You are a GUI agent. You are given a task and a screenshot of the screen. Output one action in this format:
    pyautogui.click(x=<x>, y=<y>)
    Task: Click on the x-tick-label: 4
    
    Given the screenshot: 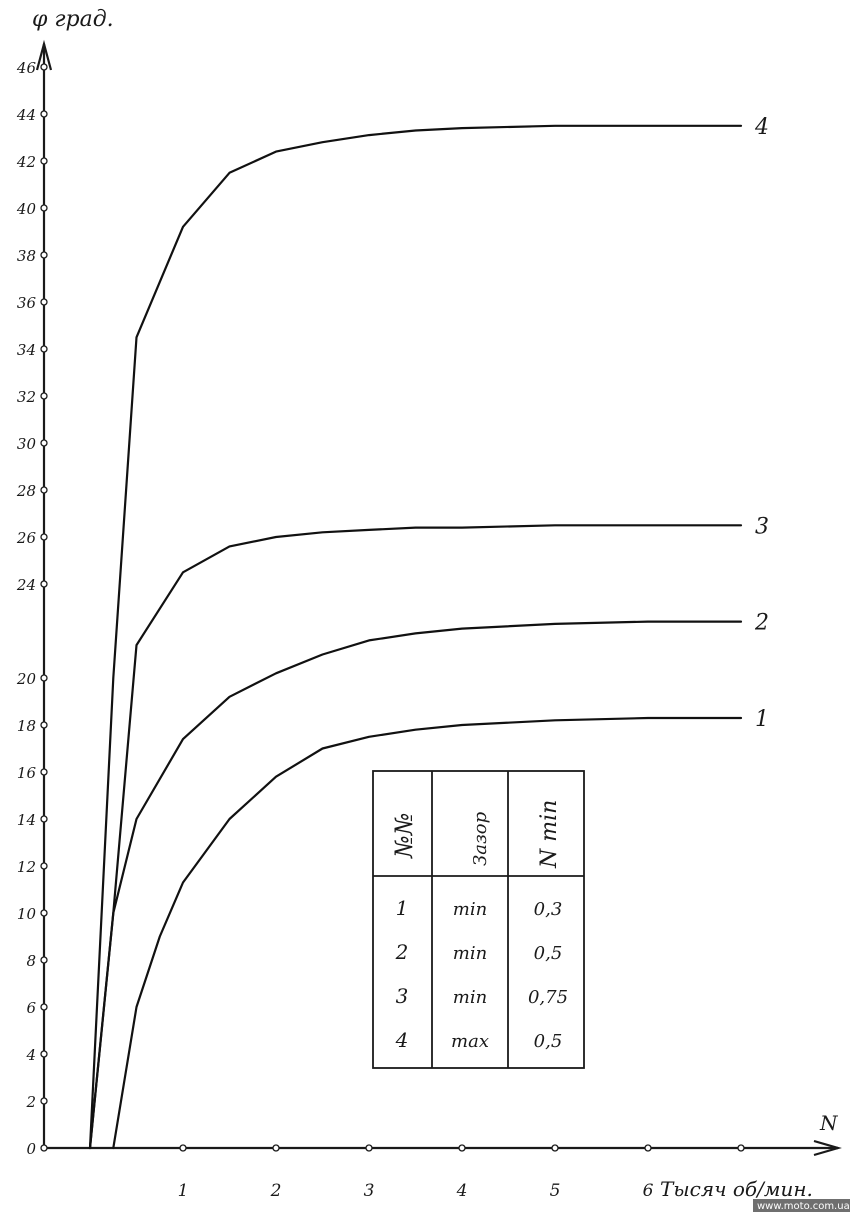 What is the action you would take?
    pyautogui.click(x=462, y=1191)
    